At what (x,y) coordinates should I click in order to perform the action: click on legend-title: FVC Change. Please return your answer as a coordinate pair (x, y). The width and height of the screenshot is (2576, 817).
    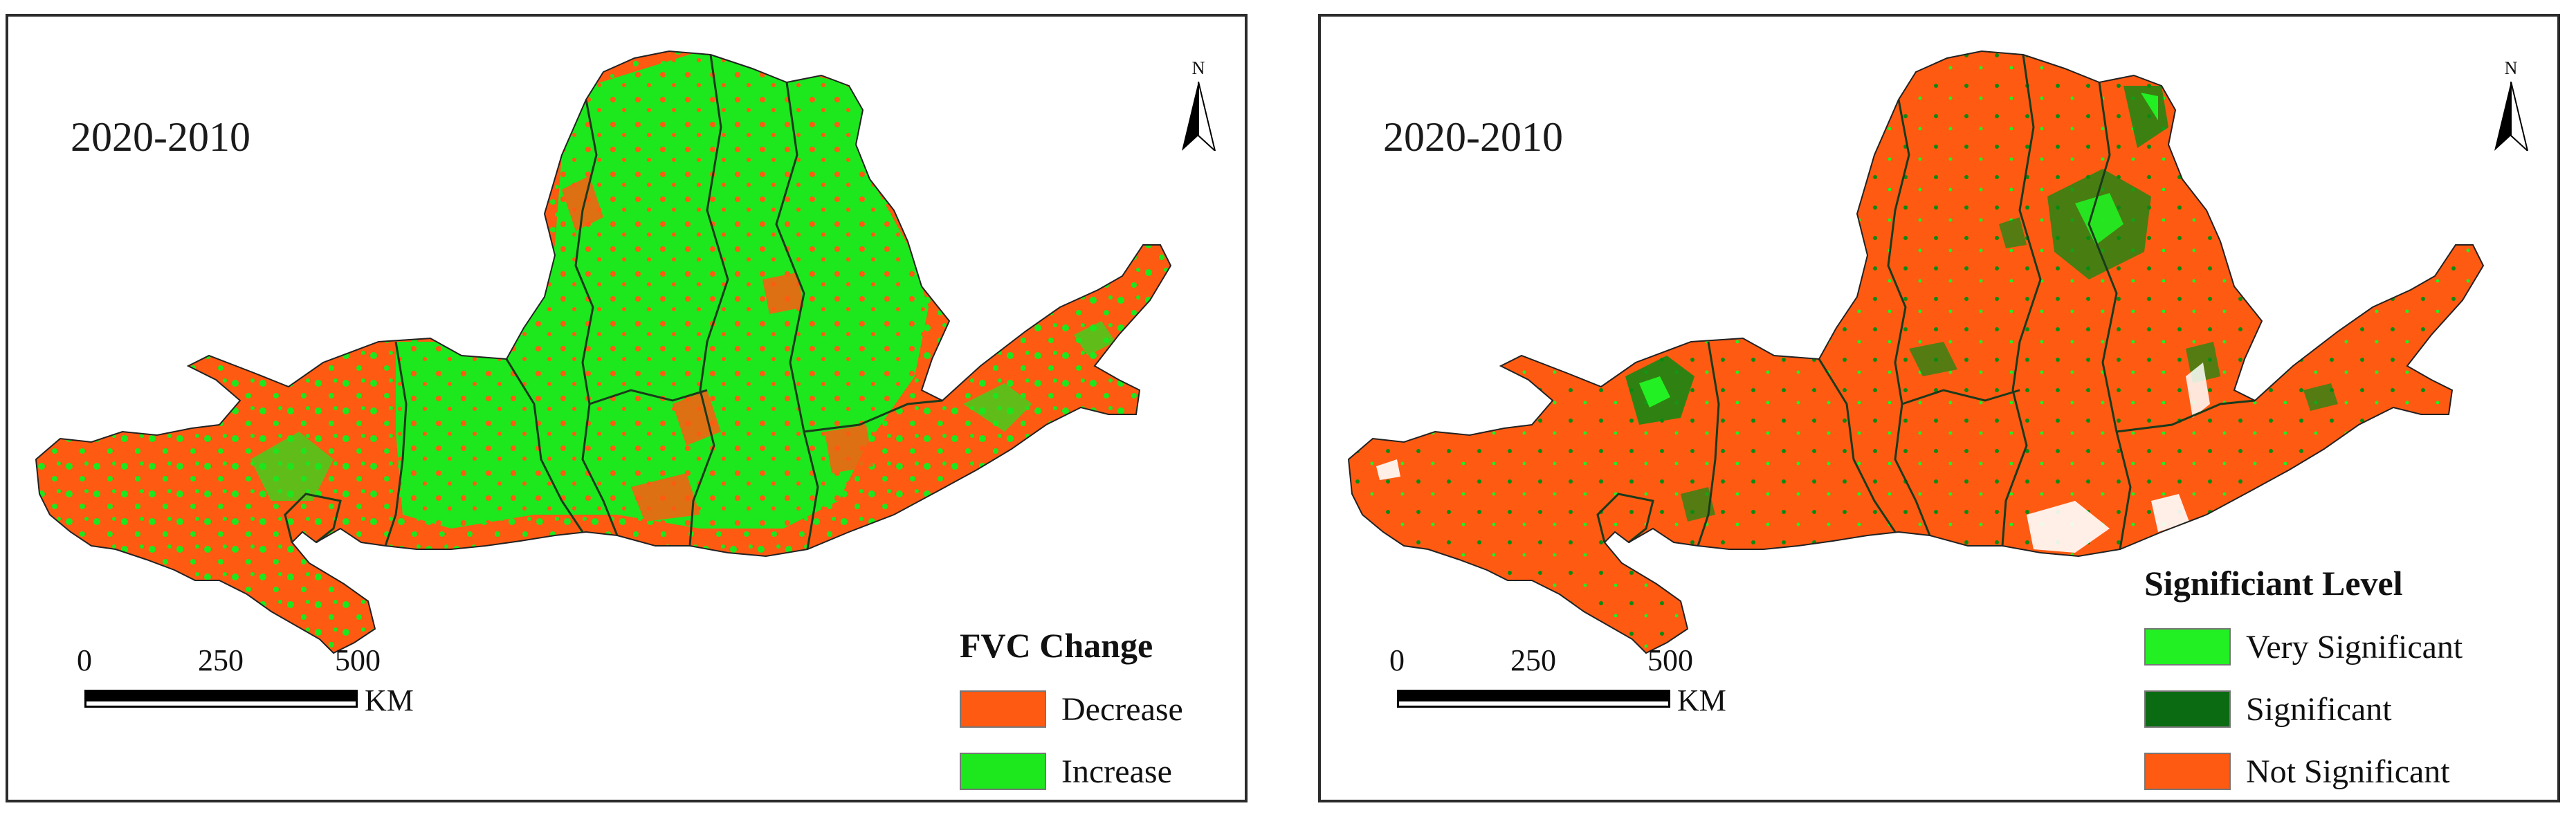
    Looking at the image, I should click on (1056, 645).